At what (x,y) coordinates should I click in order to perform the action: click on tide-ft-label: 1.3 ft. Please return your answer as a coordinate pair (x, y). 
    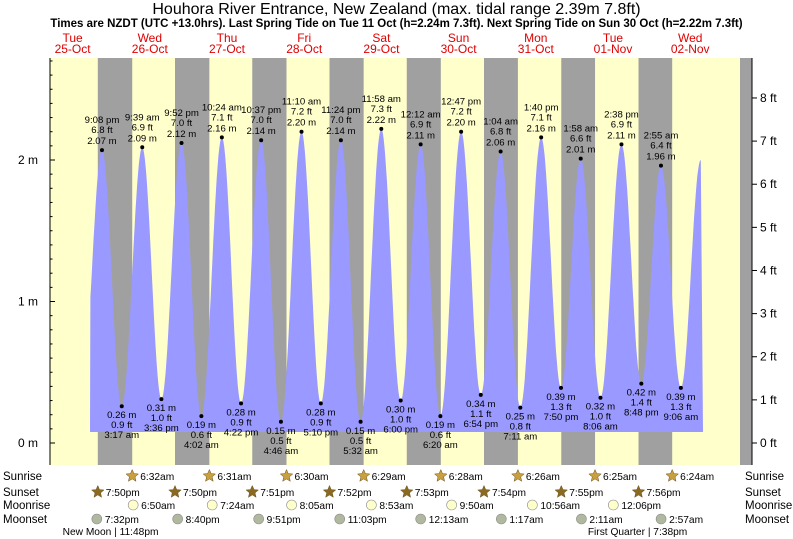
    Looking at the image, I should click on (561, 407).